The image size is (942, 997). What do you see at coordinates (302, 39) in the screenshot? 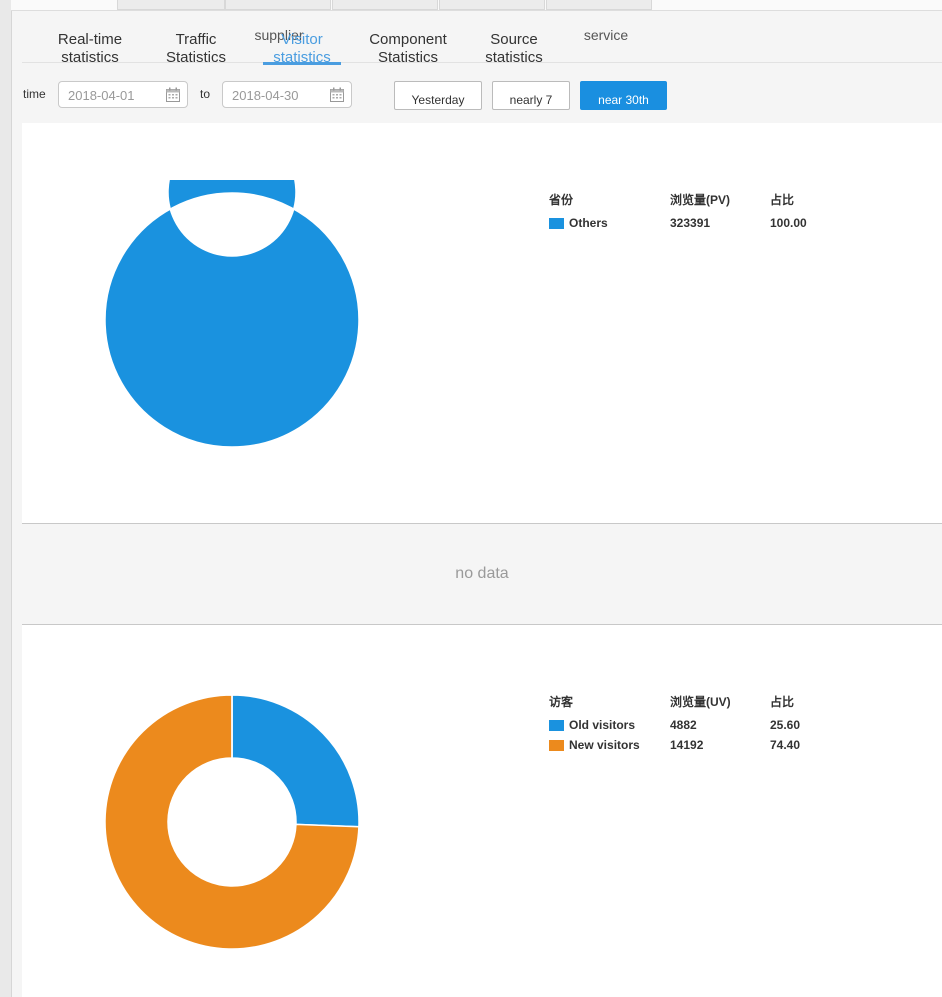
I see `tab-label-line1: Visitor` at bounding box center [302, 39].